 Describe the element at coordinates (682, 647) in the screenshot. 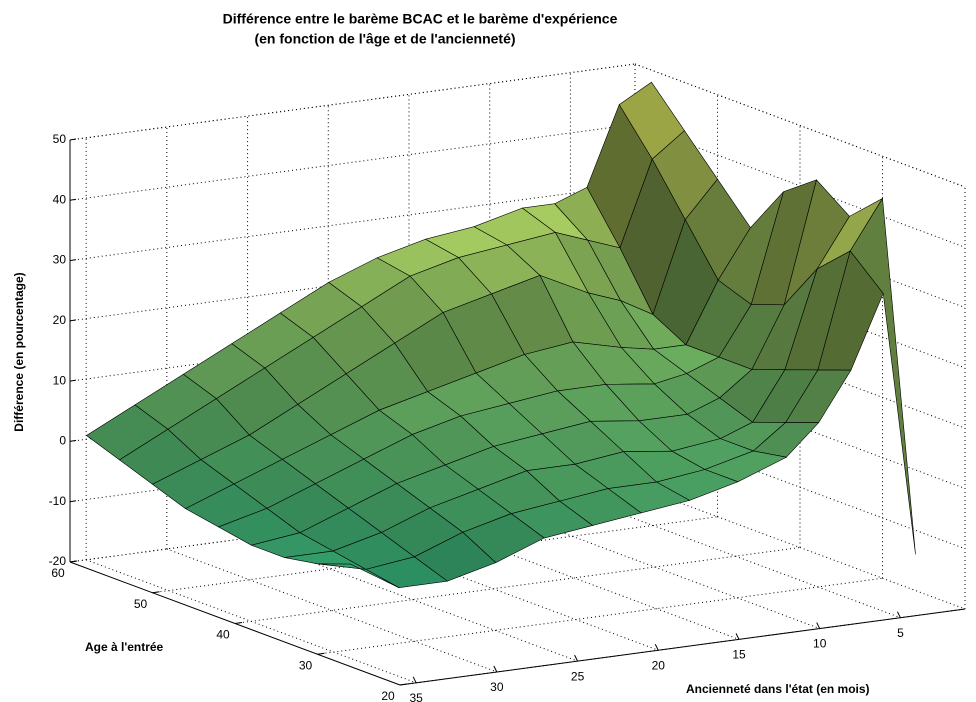

I see `axis-line` at that location.